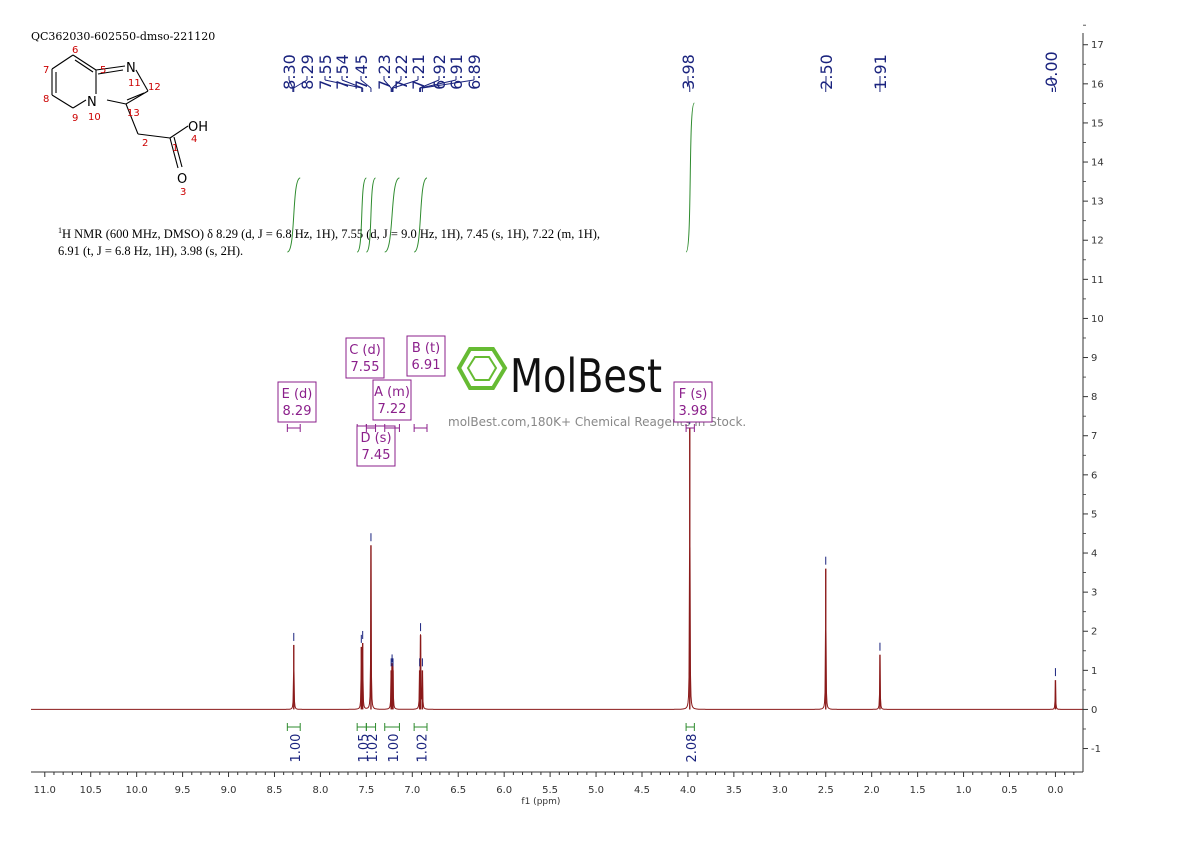 Image resolution: width=1190 pixels, height=841 pixels. Describe the element at coordinates (826, 72) in the screenshot. I see `peak-shift-label: 2.50` at that location.